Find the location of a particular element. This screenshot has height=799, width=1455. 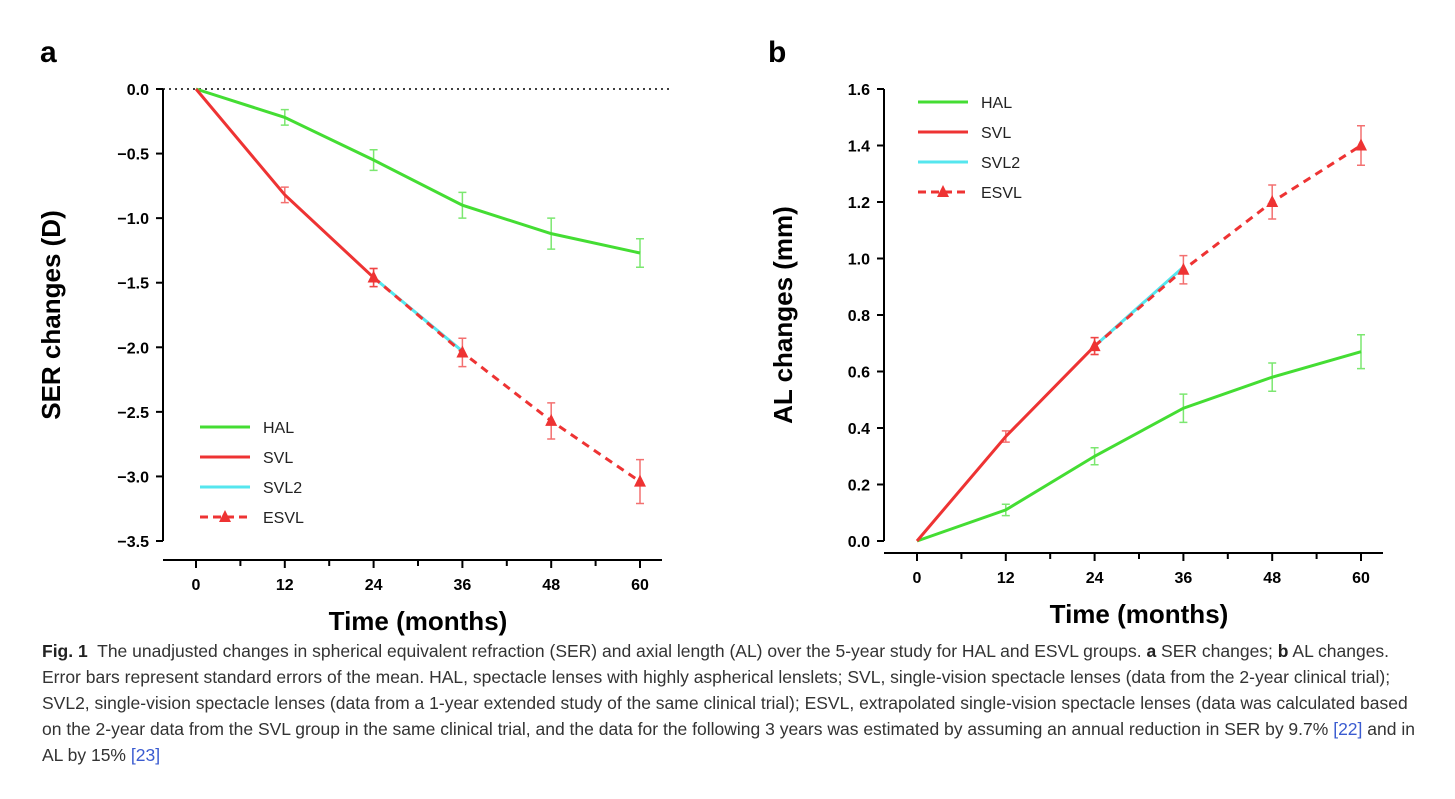

y-tick-label: 1.4 is located at coordinates (859, 147).